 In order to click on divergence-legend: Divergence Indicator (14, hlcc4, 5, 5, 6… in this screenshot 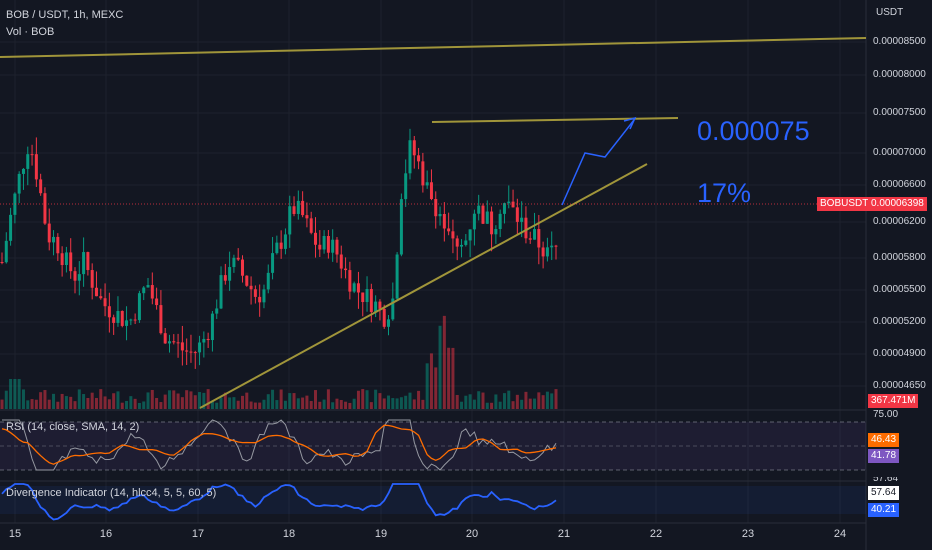, I will do `click(111, 493)`.